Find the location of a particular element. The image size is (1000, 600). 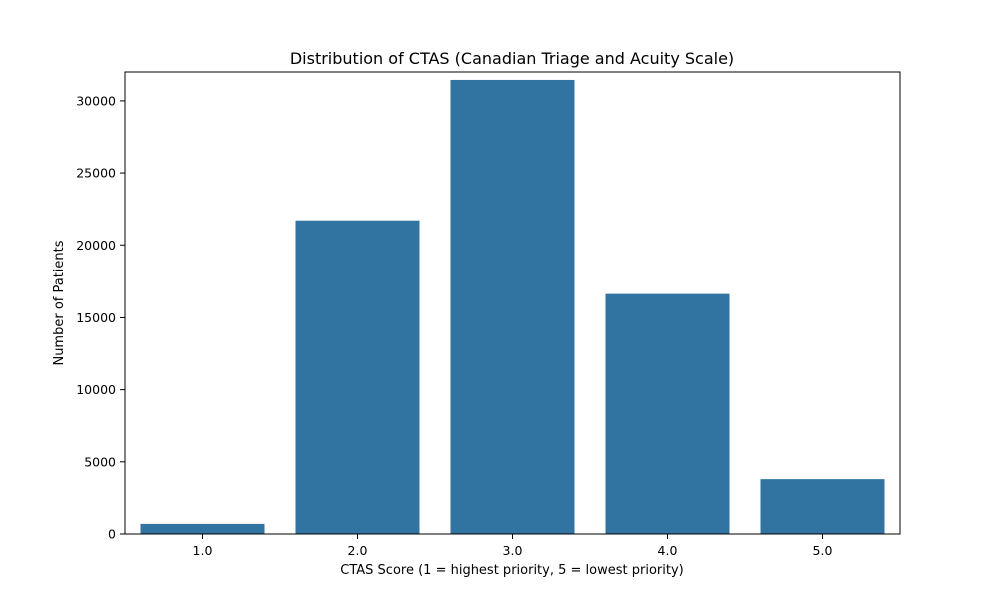

bar-3.0 is located at coordinates (512, 306).